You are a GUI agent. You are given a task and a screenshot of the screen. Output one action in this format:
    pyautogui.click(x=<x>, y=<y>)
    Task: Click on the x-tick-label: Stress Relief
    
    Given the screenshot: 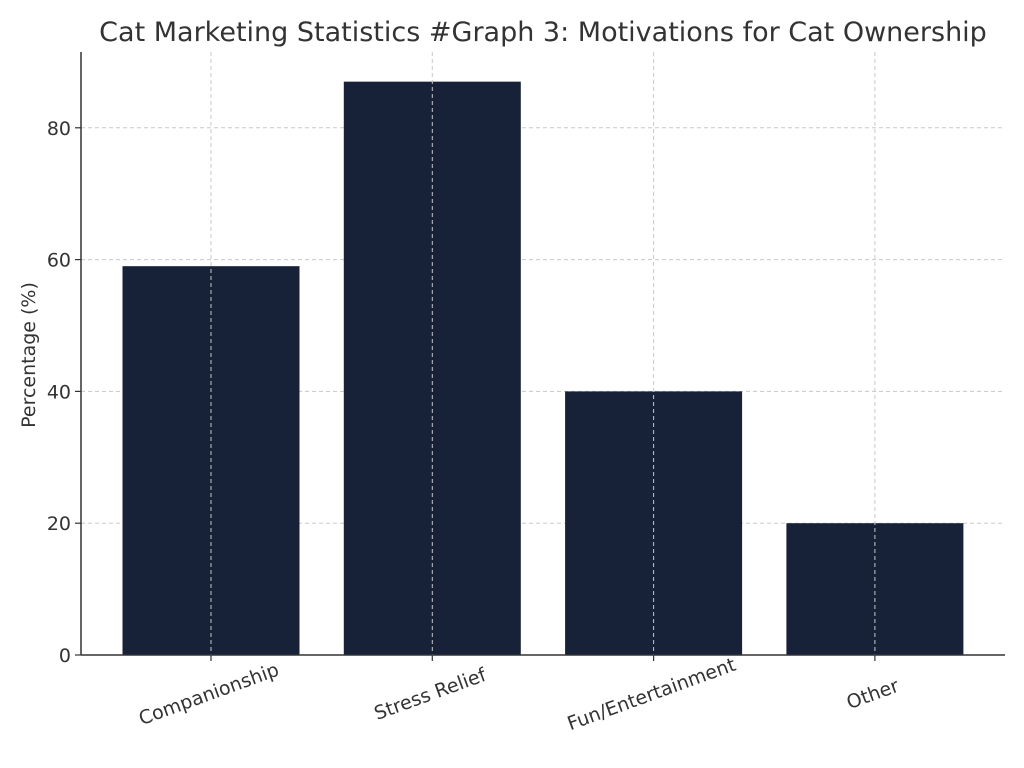 What is the action you would take?
    pyautogui.click(x=430, y=693)
    